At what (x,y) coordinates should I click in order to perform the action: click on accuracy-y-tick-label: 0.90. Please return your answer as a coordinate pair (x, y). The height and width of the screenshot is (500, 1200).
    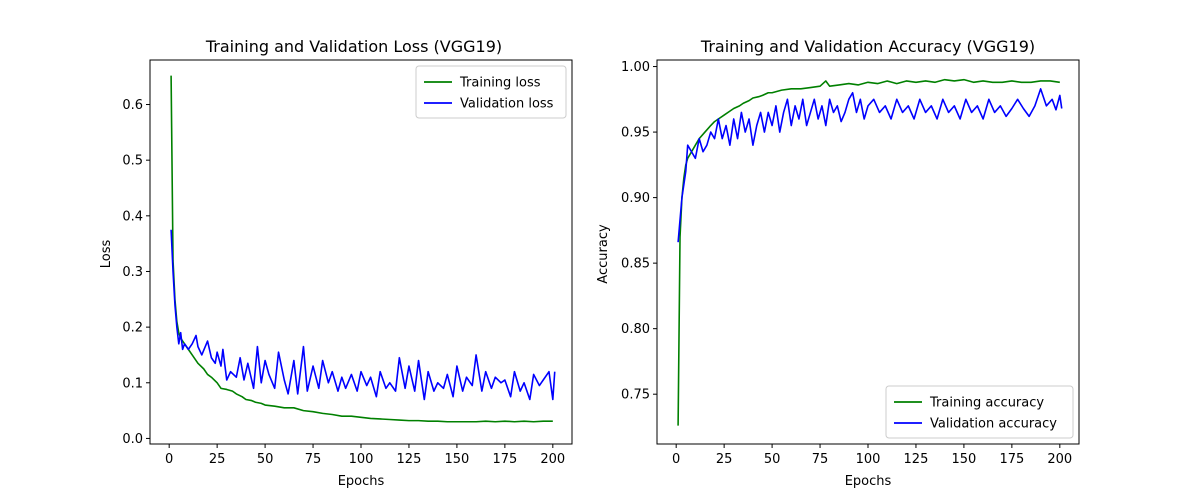
    Looking at the image, I should click on (635, 198).